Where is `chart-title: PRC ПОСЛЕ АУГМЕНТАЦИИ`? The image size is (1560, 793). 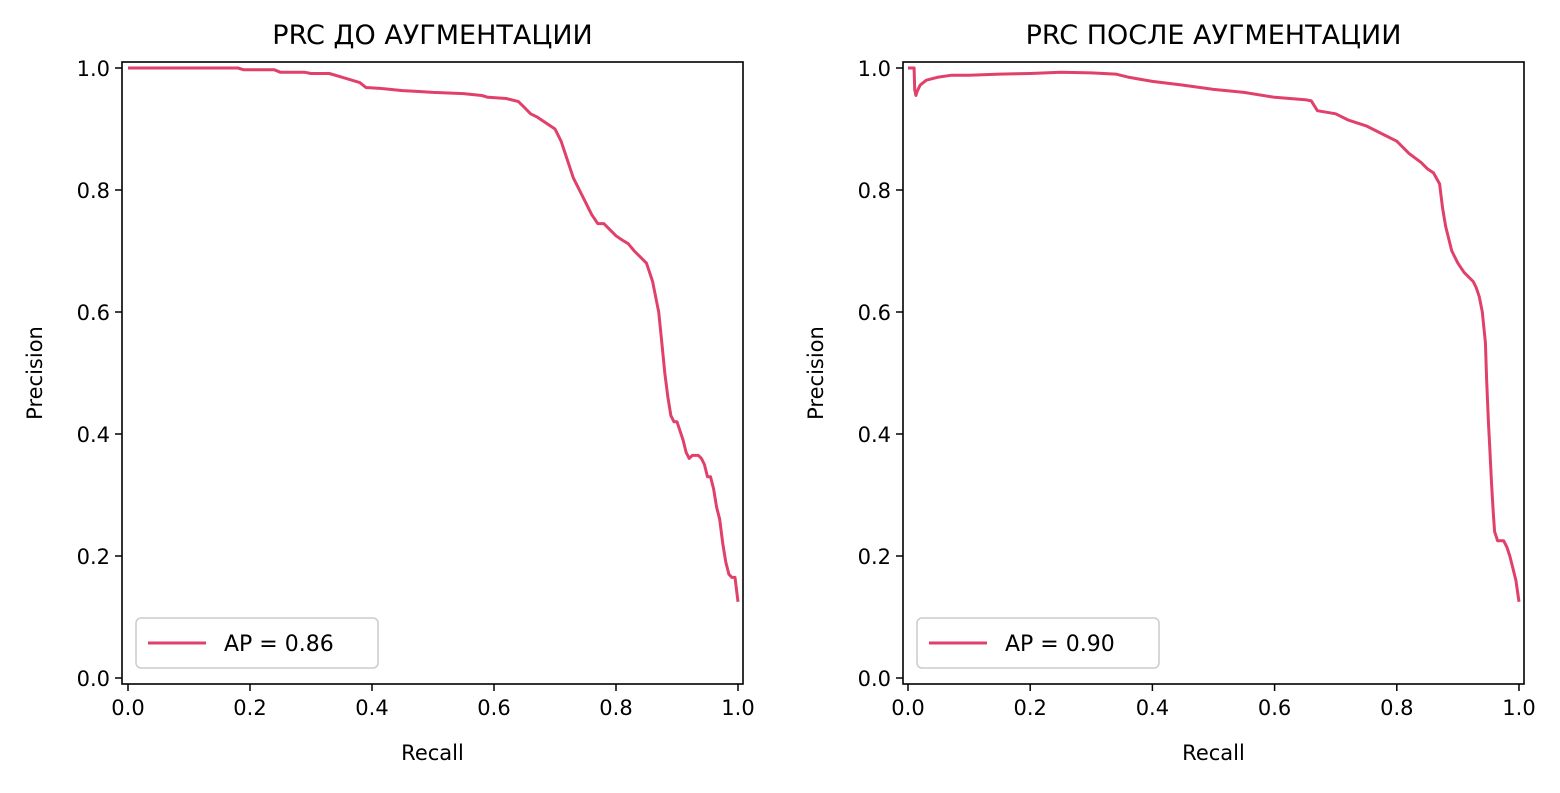 chart-title: PRC ПОСЛЕ АУГМЕНТАЦИИ is located at coordinates (1214, 35).